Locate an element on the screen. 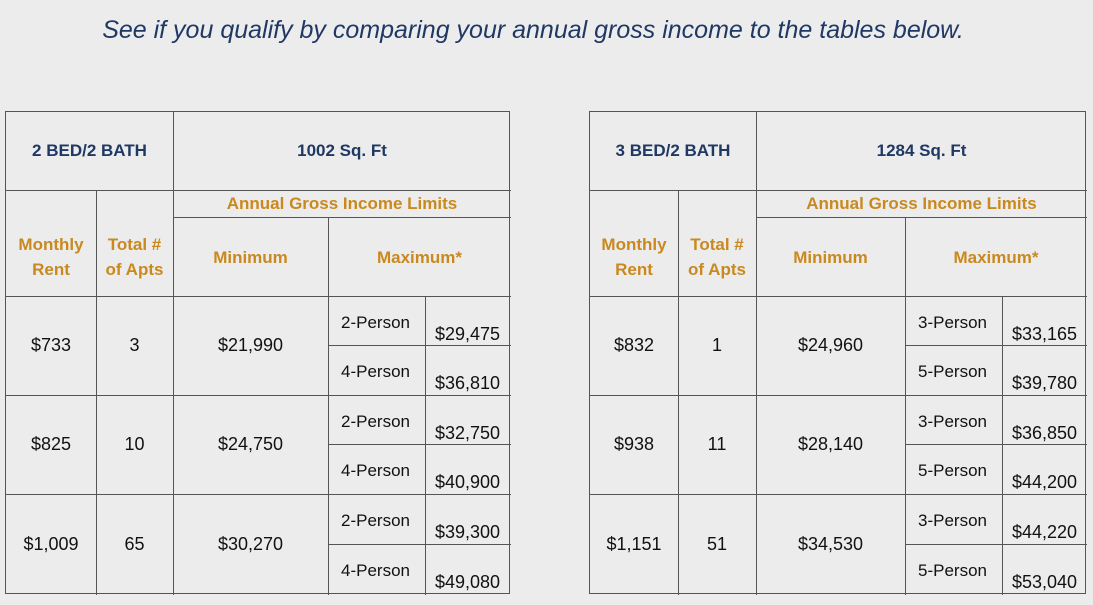  apts-value: 51 is located at coordinates (717, 544).